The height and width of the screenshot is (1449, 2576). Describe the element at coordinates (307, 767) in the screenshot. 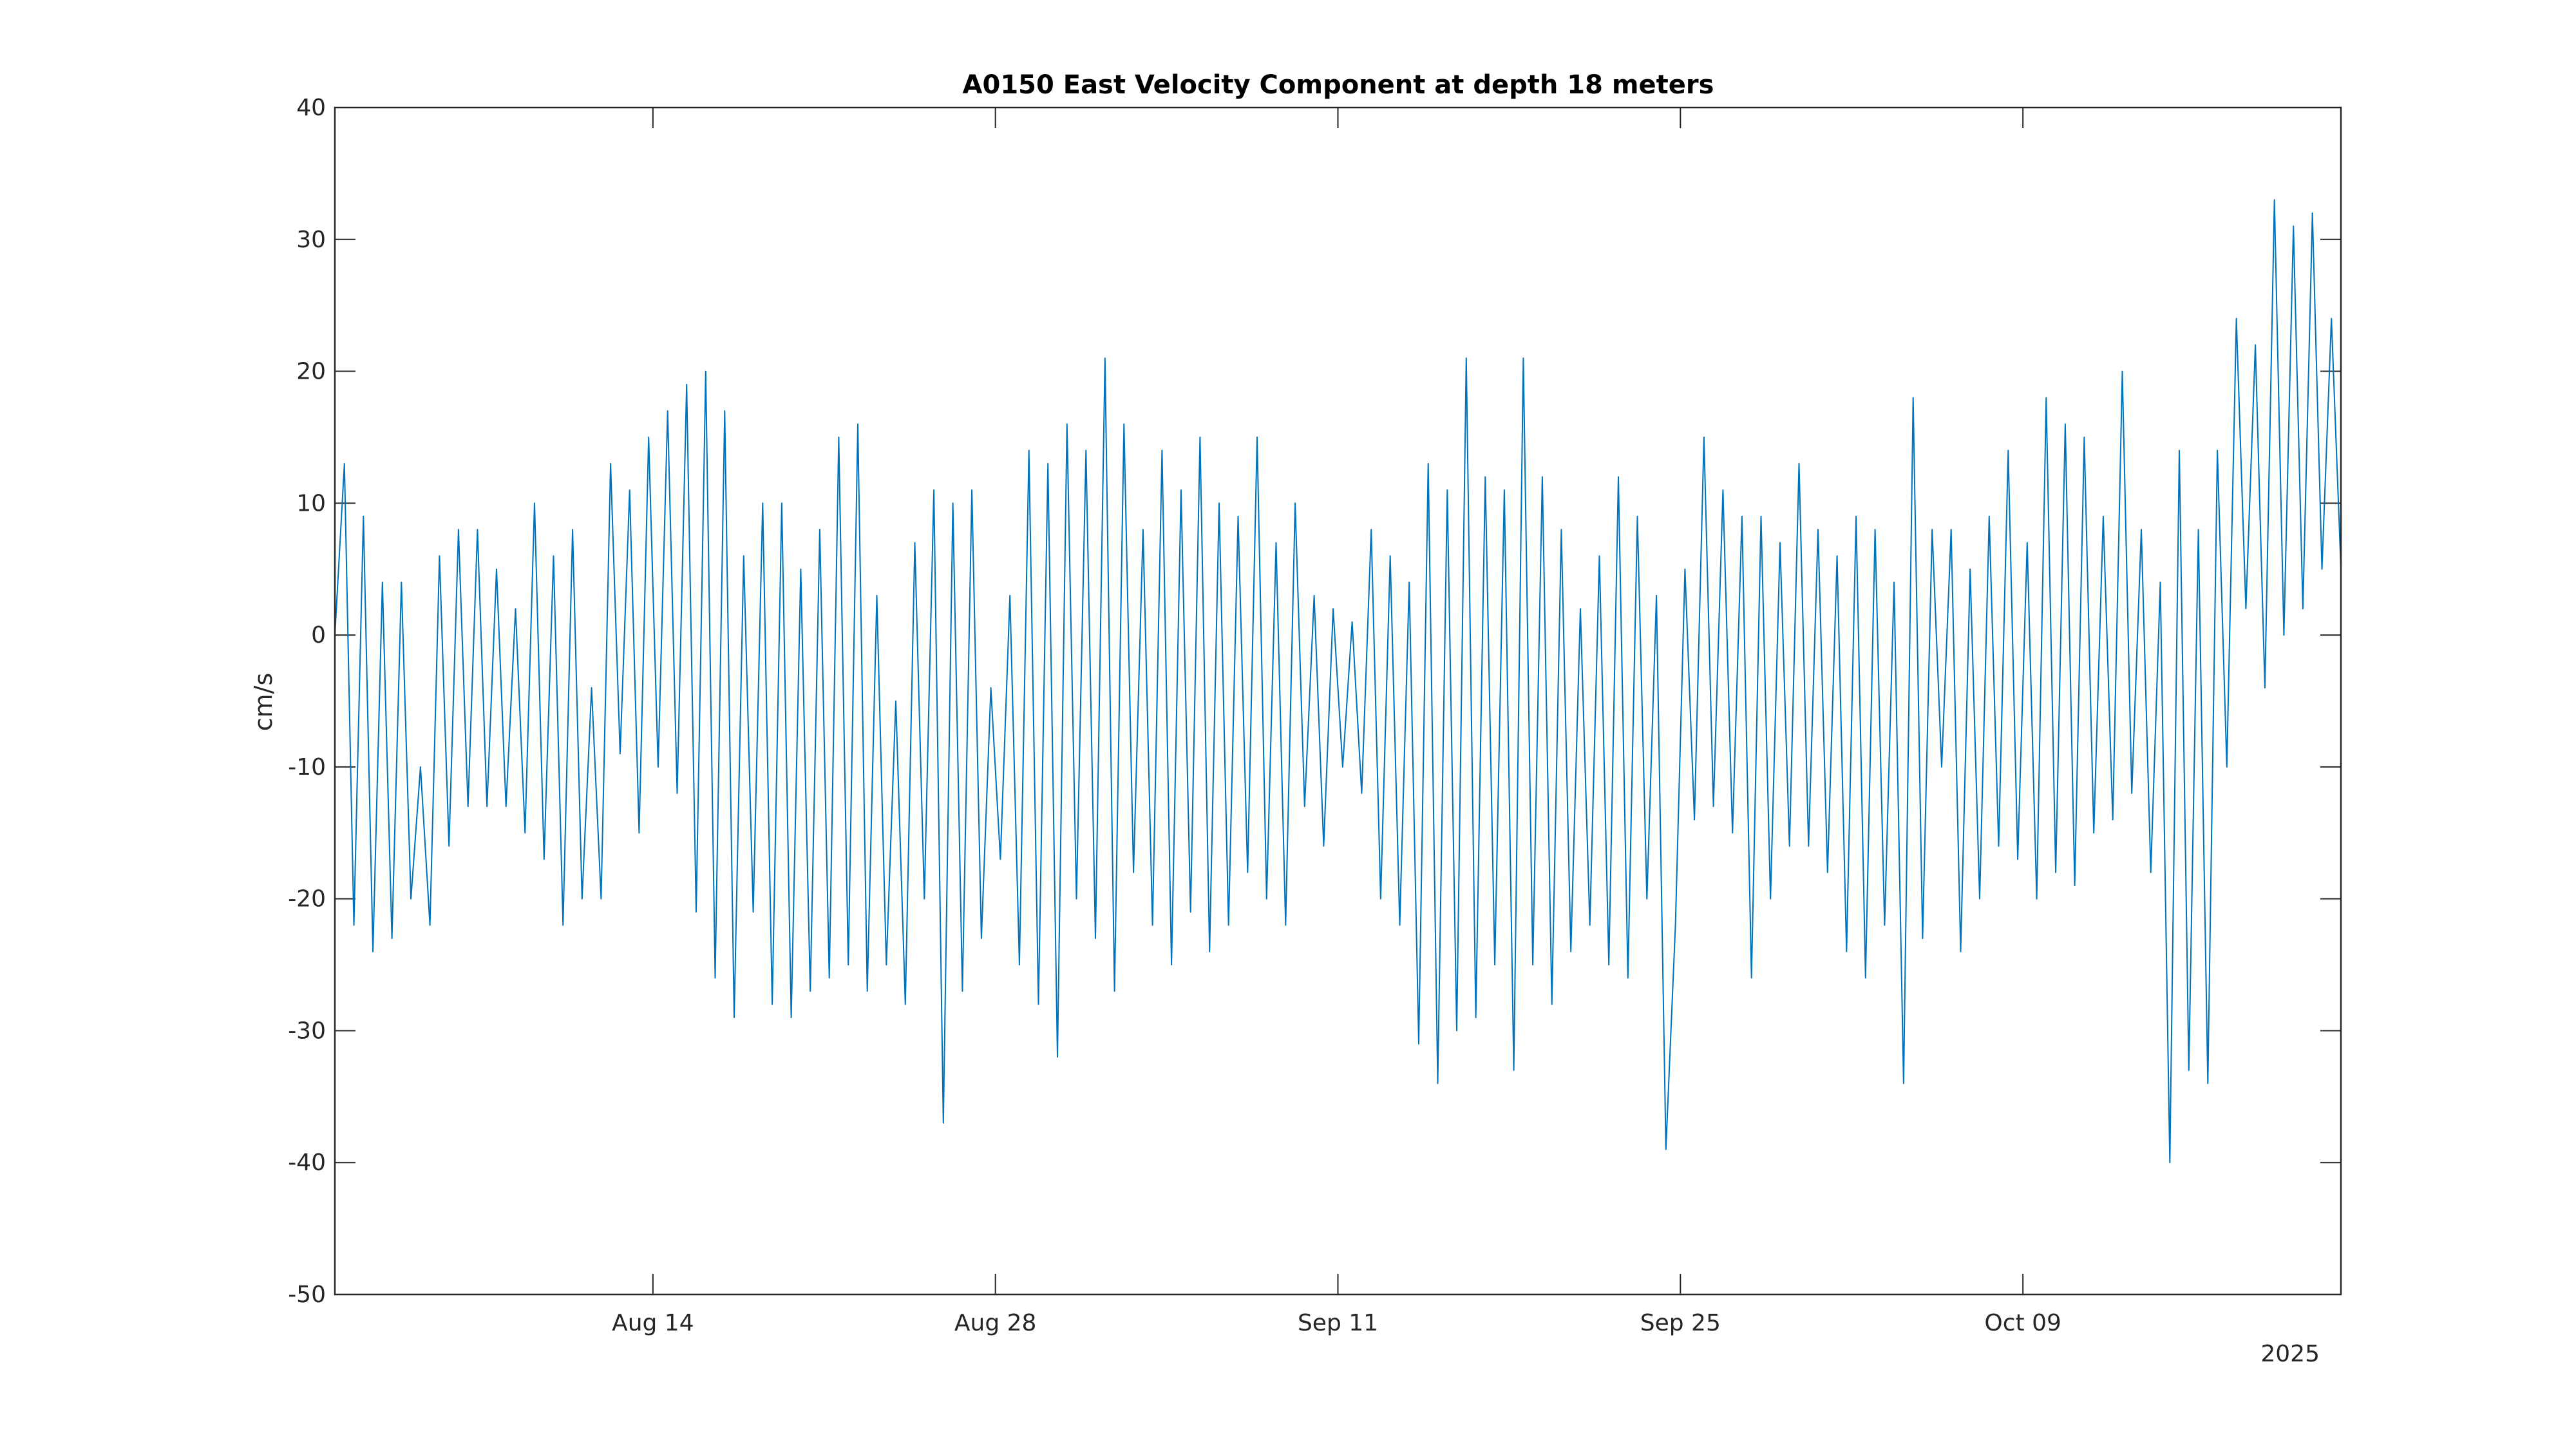

I see `y-tick-label: -10` at that location.